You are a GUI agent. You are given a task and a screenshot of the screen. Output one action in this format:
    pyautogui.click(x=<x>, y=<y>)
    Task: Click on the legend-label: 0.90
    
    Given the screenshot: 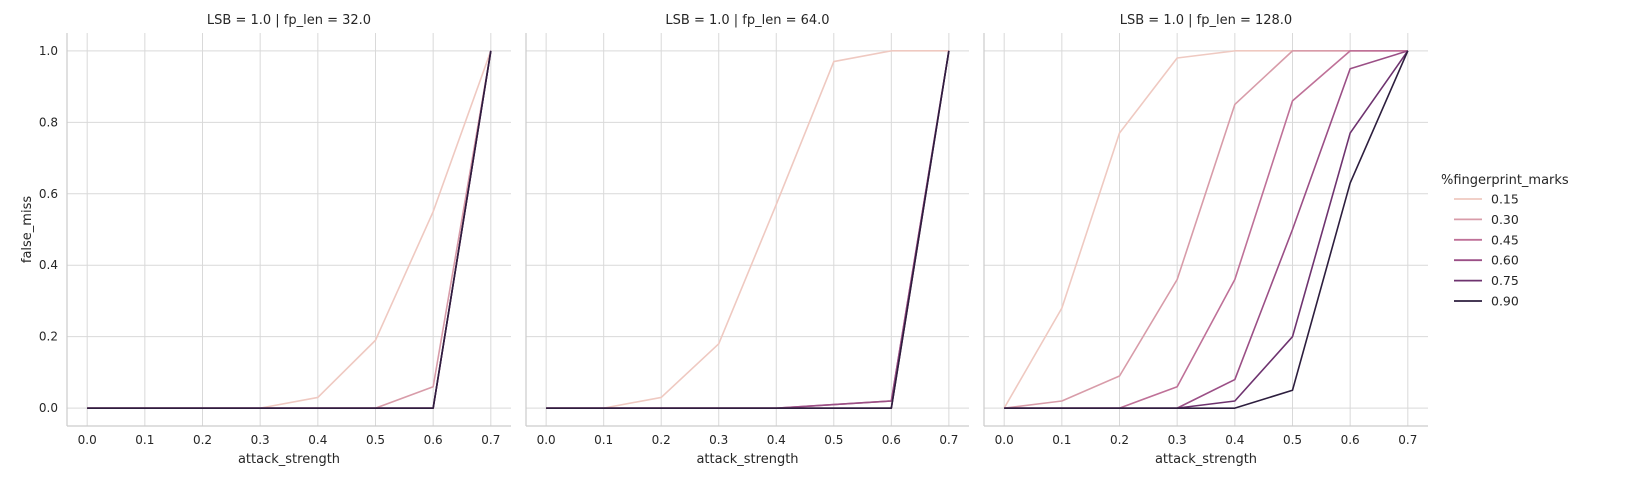 What is the action you would take?
    pyautogui.click(x=1505, y=301)
    